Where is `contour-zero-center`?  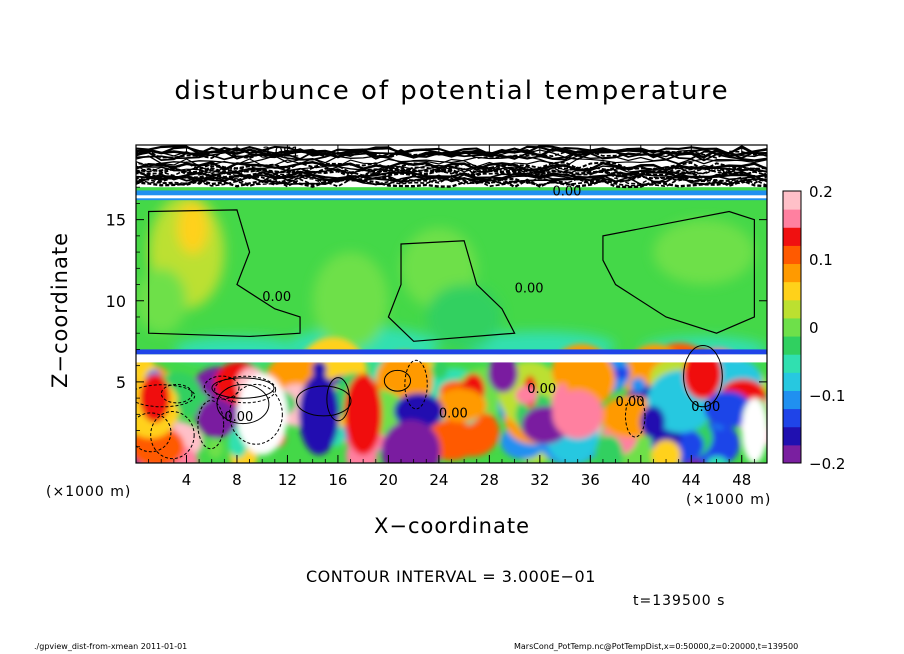
contour-zero-center is located at coordinates (451, 291).